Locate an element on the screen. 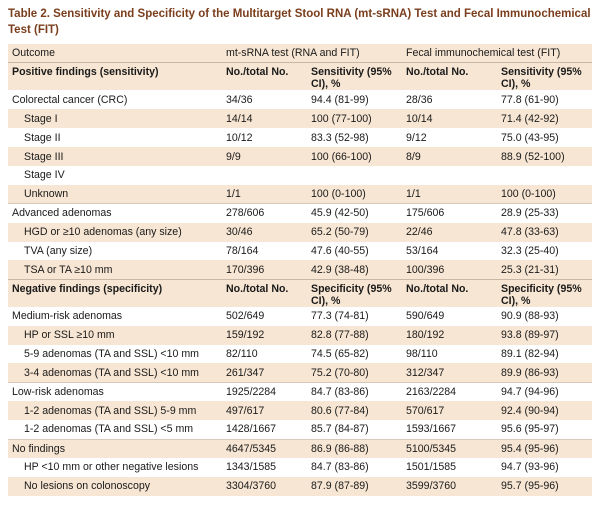  mt-srna-sensitivity: 94.4 (81-99) is located at coordinates (340, 99).